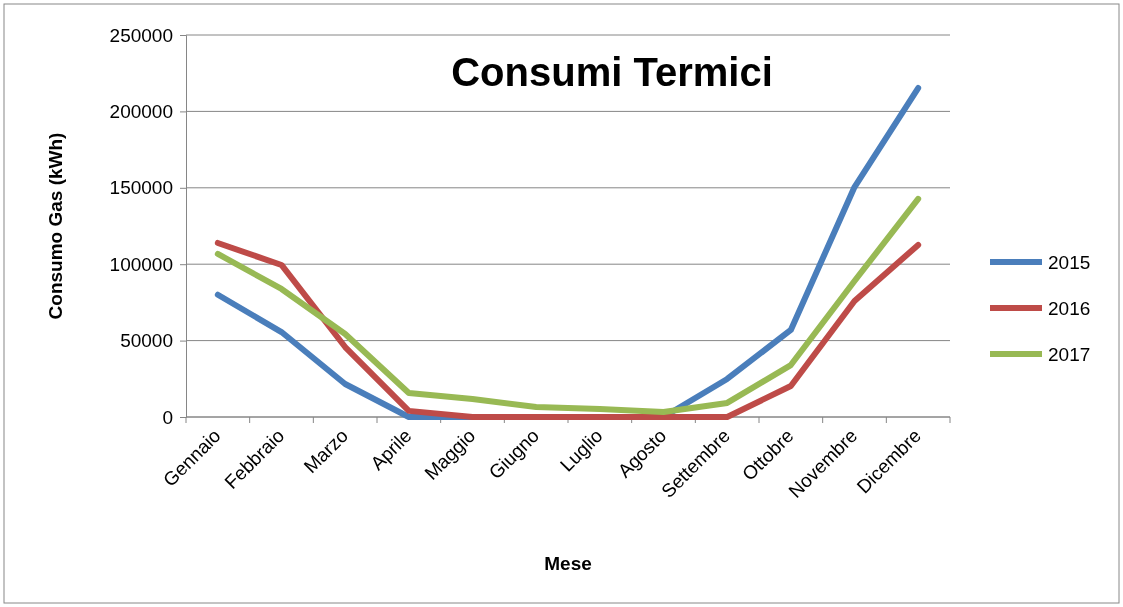 This screenshot has height=607, width=1123. I want to click on legend-label: 2017, so click(1069, 354).